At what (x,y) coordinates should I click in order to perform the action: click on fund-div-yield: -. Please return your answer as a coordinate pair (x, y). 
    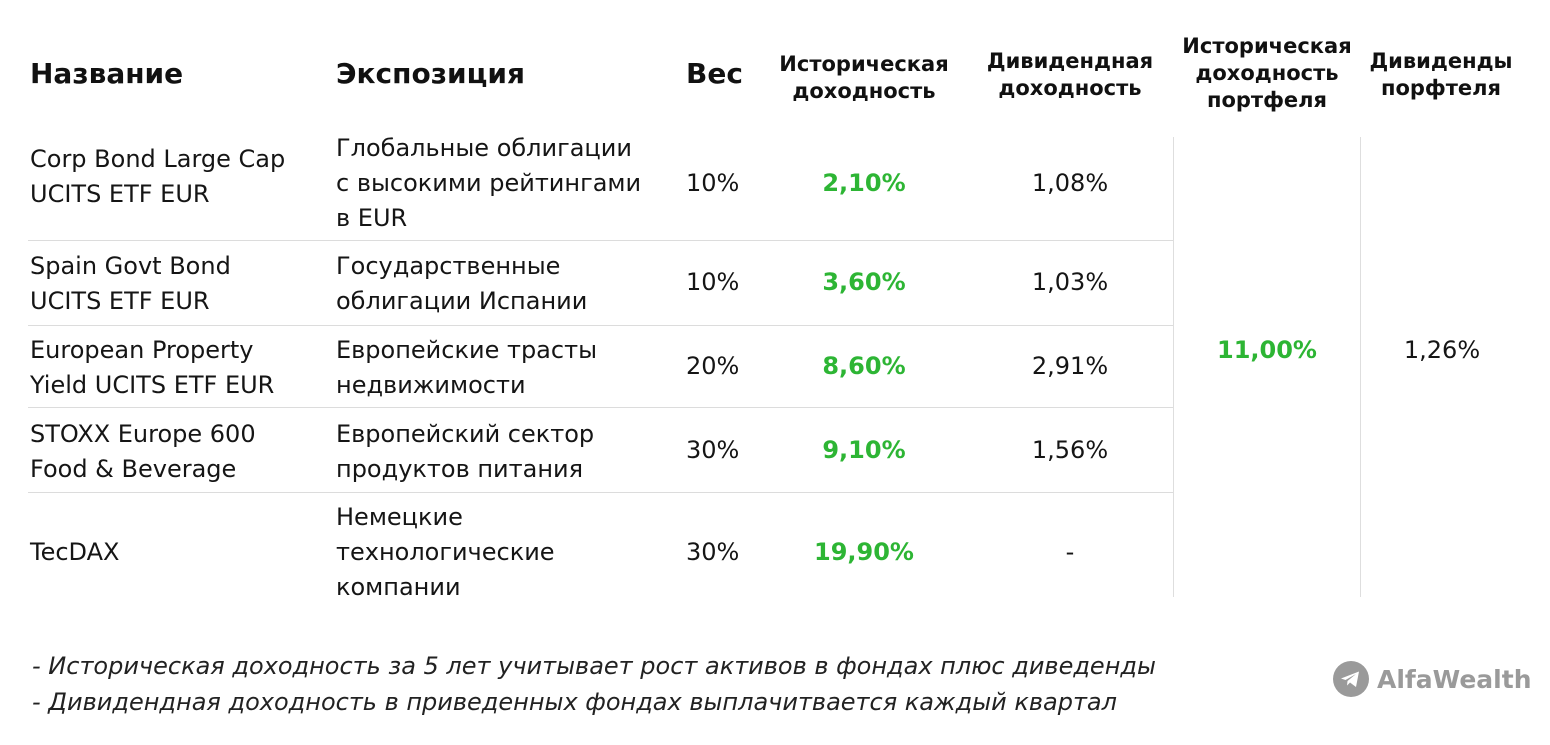
    Looking at the image, I should click on (1070, 552).